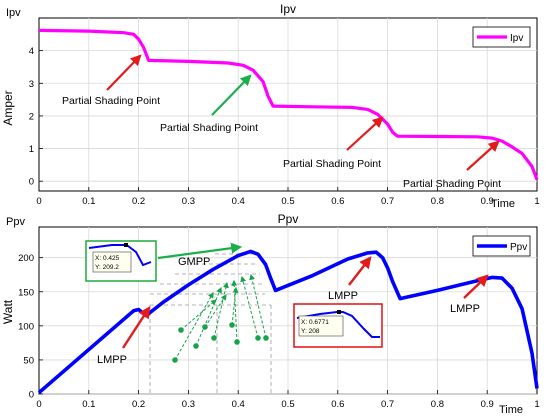 The height and width of the screenshot is (419, 550). What do you see at coordinates (487, 404) in the screenshot?
I see `ppv-x-tick-label: 0.9` at bounding box center [487, 404].